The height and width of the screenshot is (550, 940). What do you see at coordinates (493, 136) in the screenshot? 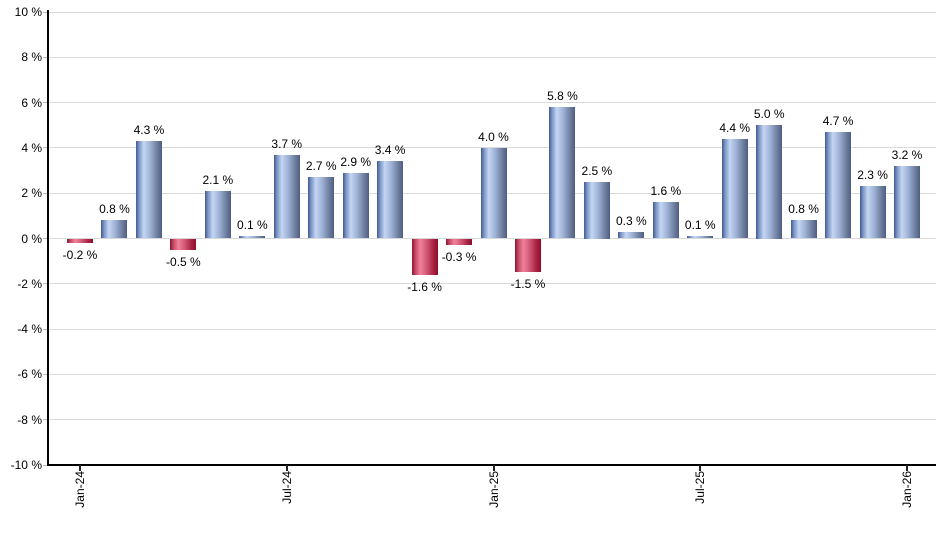
I see `bar-value-label: 4.0 %` at bounding box center [493, 136].